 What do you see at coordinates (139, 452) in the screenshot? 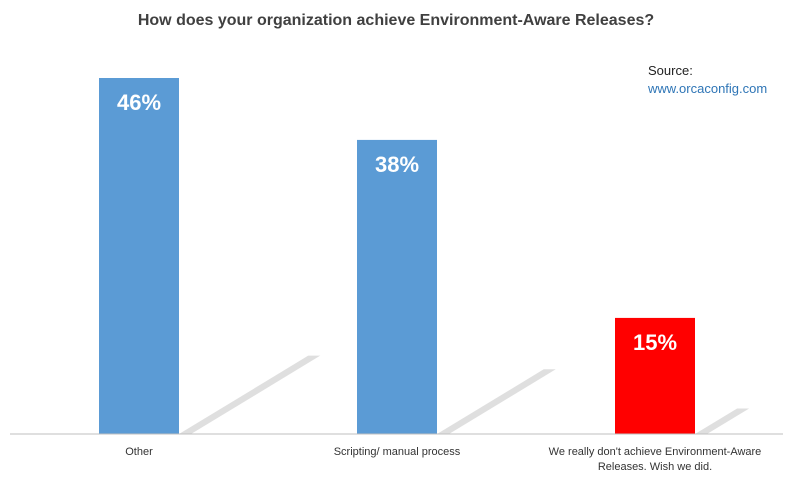
I see `category-label-1: Other` at bounding box center [139, 452].